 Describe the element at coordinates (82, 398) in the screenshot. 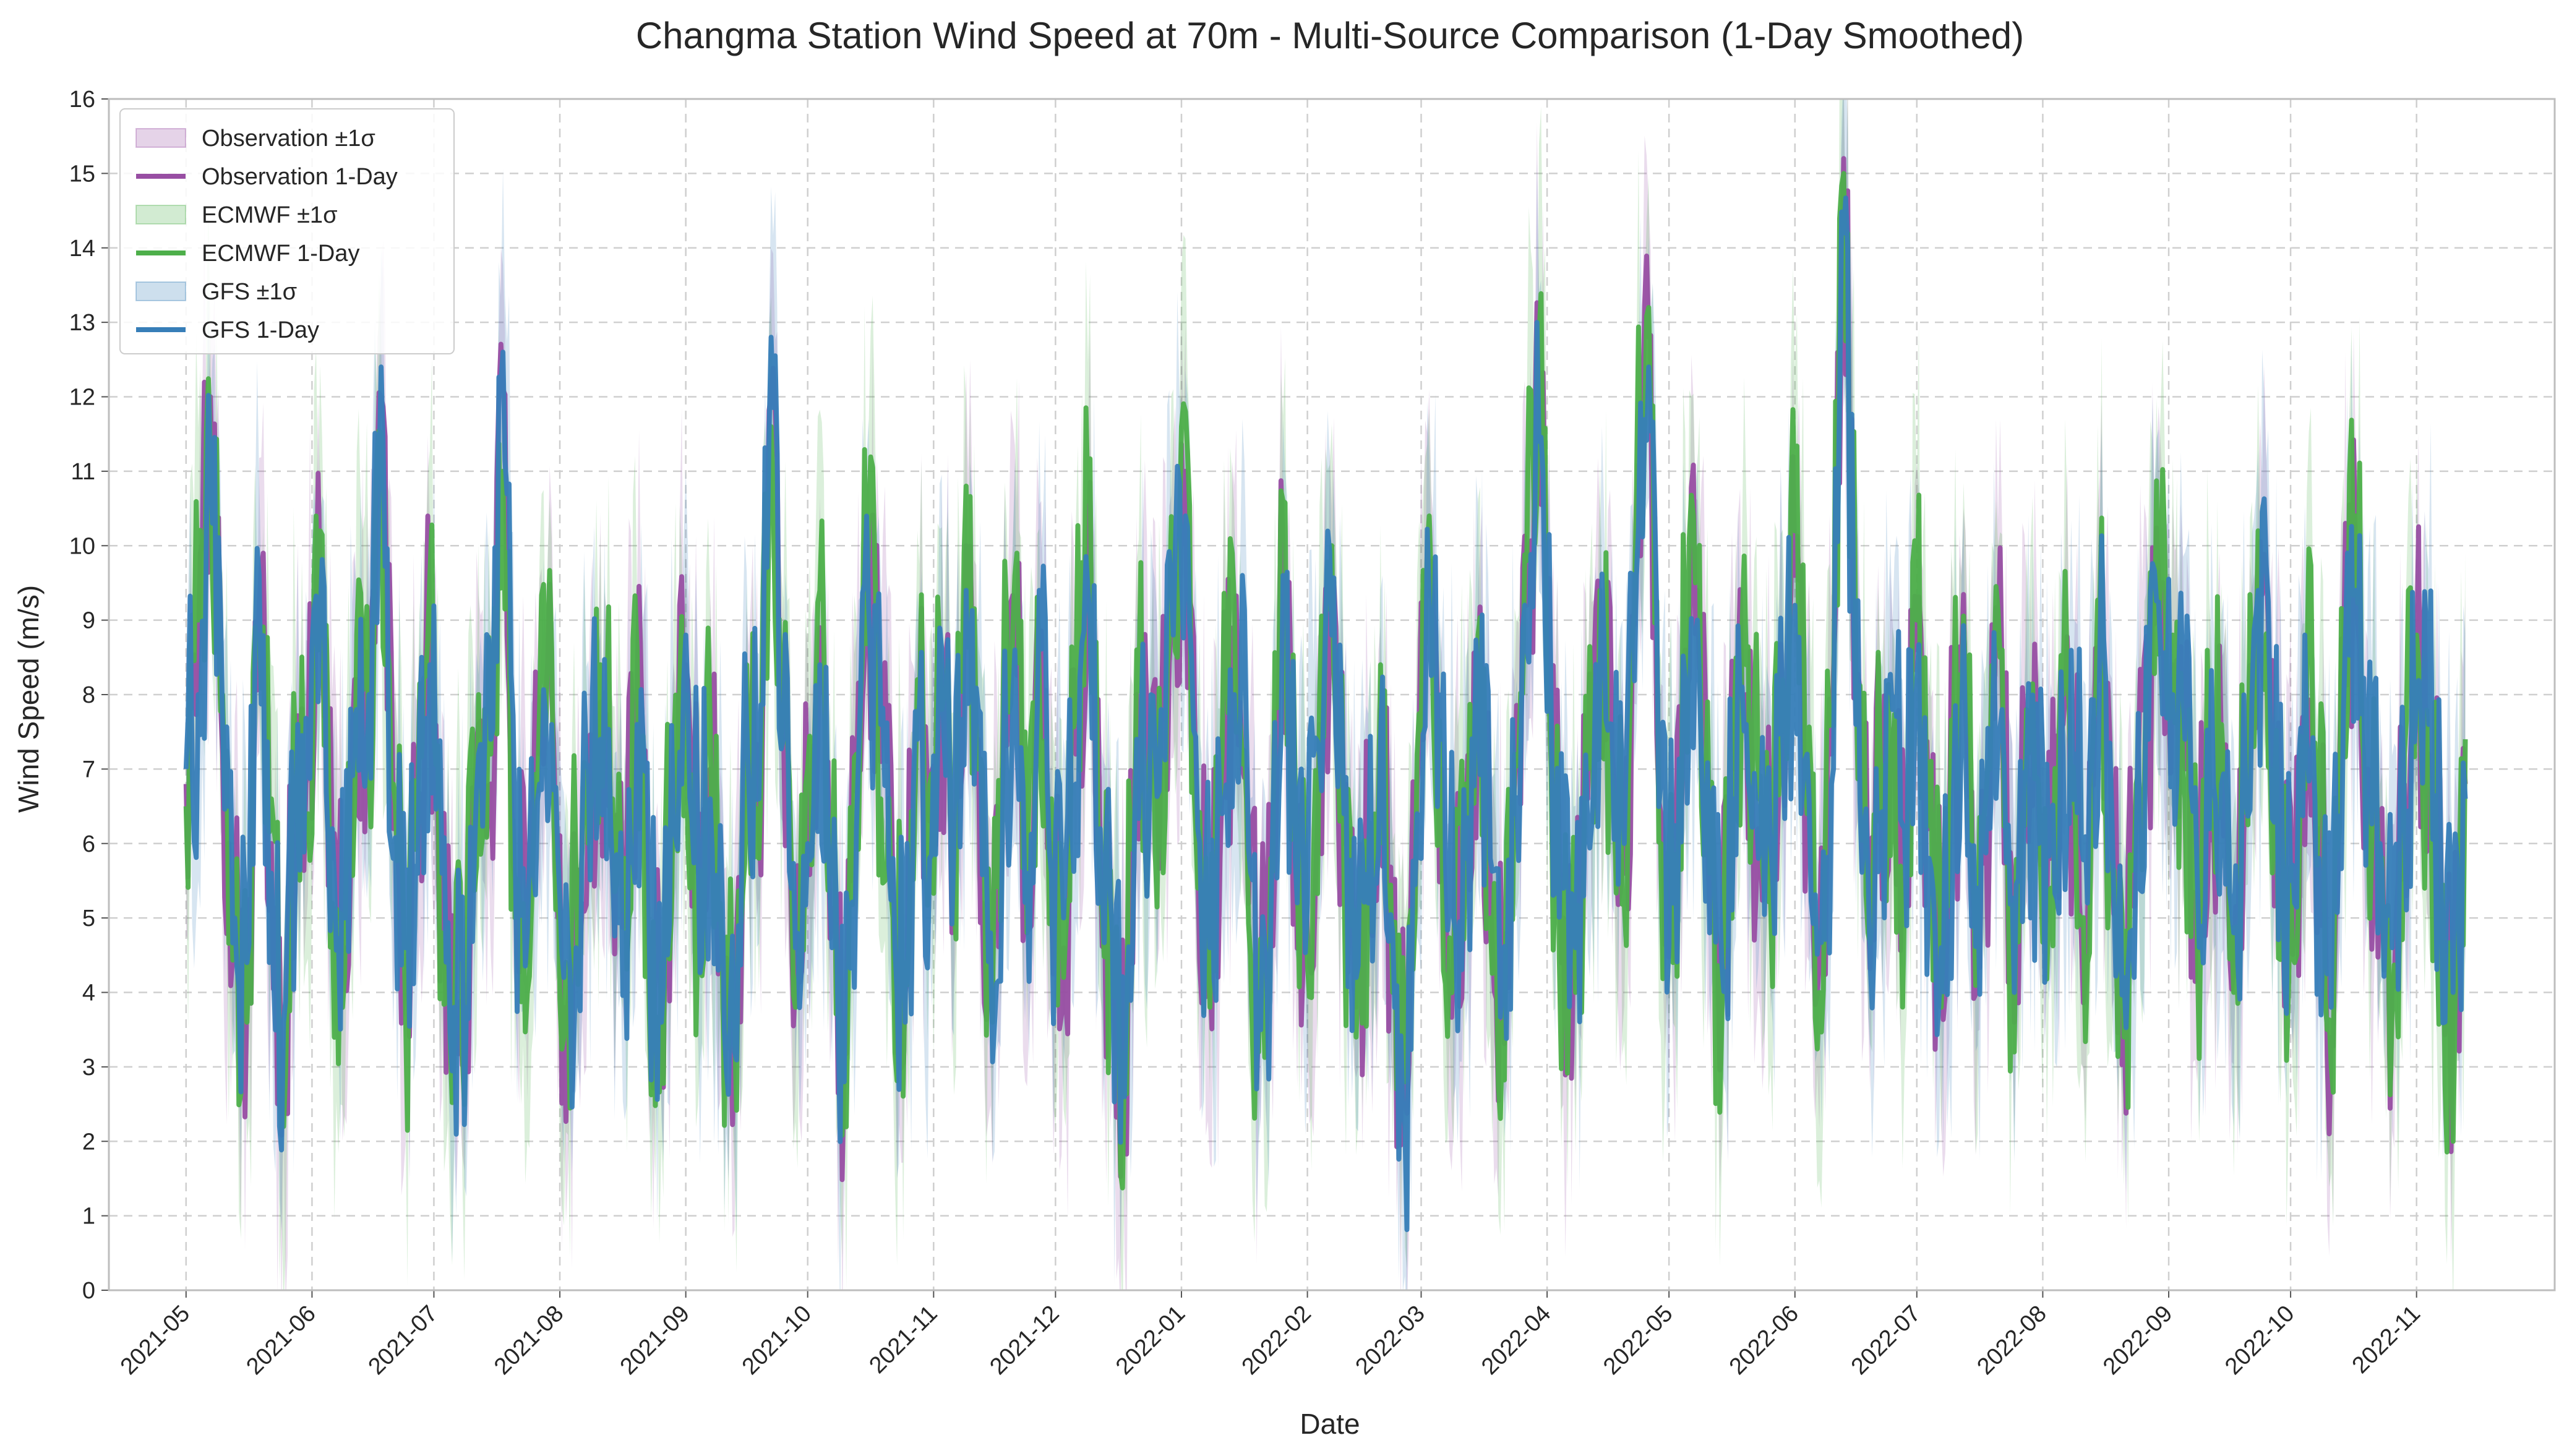

I see `y-tick-label: 12` at that location.